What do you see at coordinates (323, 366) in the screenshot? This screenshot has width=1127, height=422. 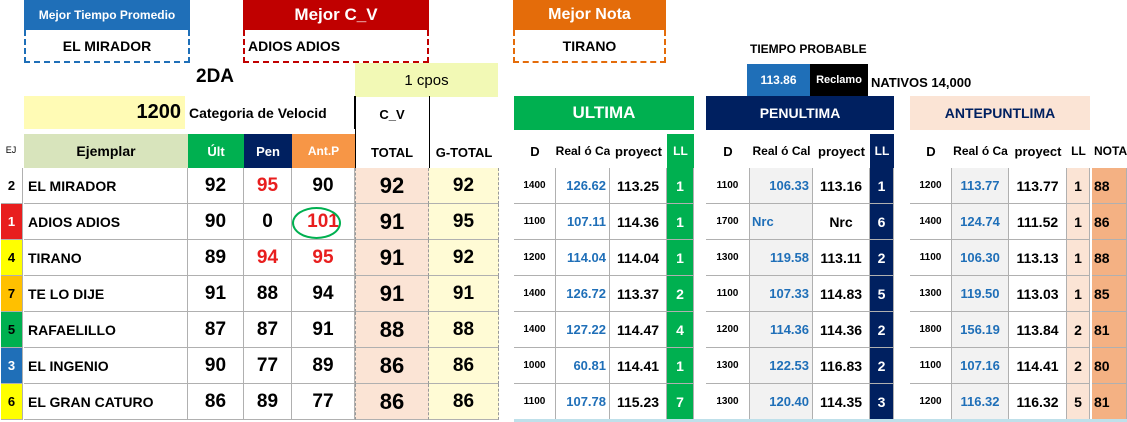 I see `cell-antp: 89` at bounding box center [323, 366].